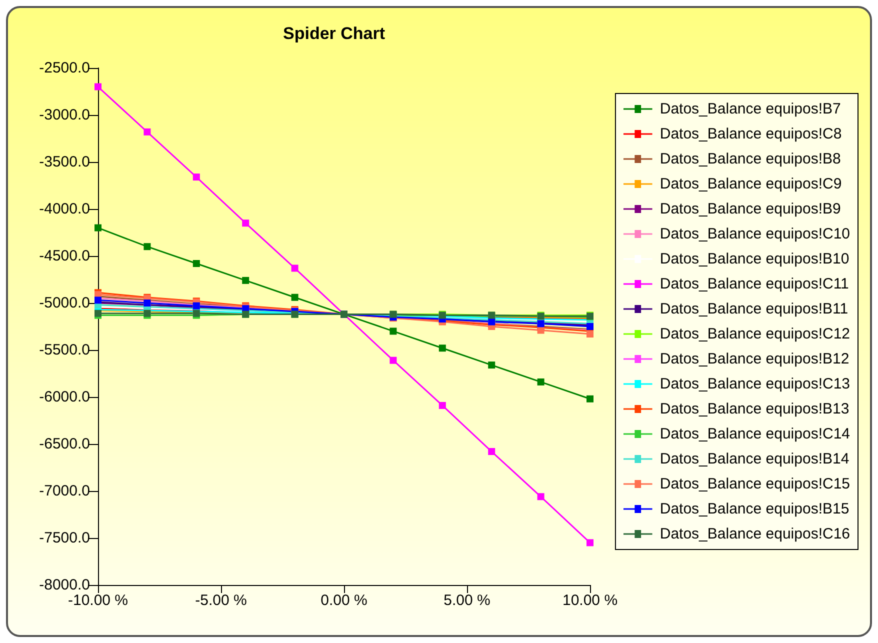 The height and width of the screenshot is (643, 878). What do you see at coordinates (64, 68) in the screenshot?
I see `y-tick-label: -2500.0` at bounding box center [64, 68].